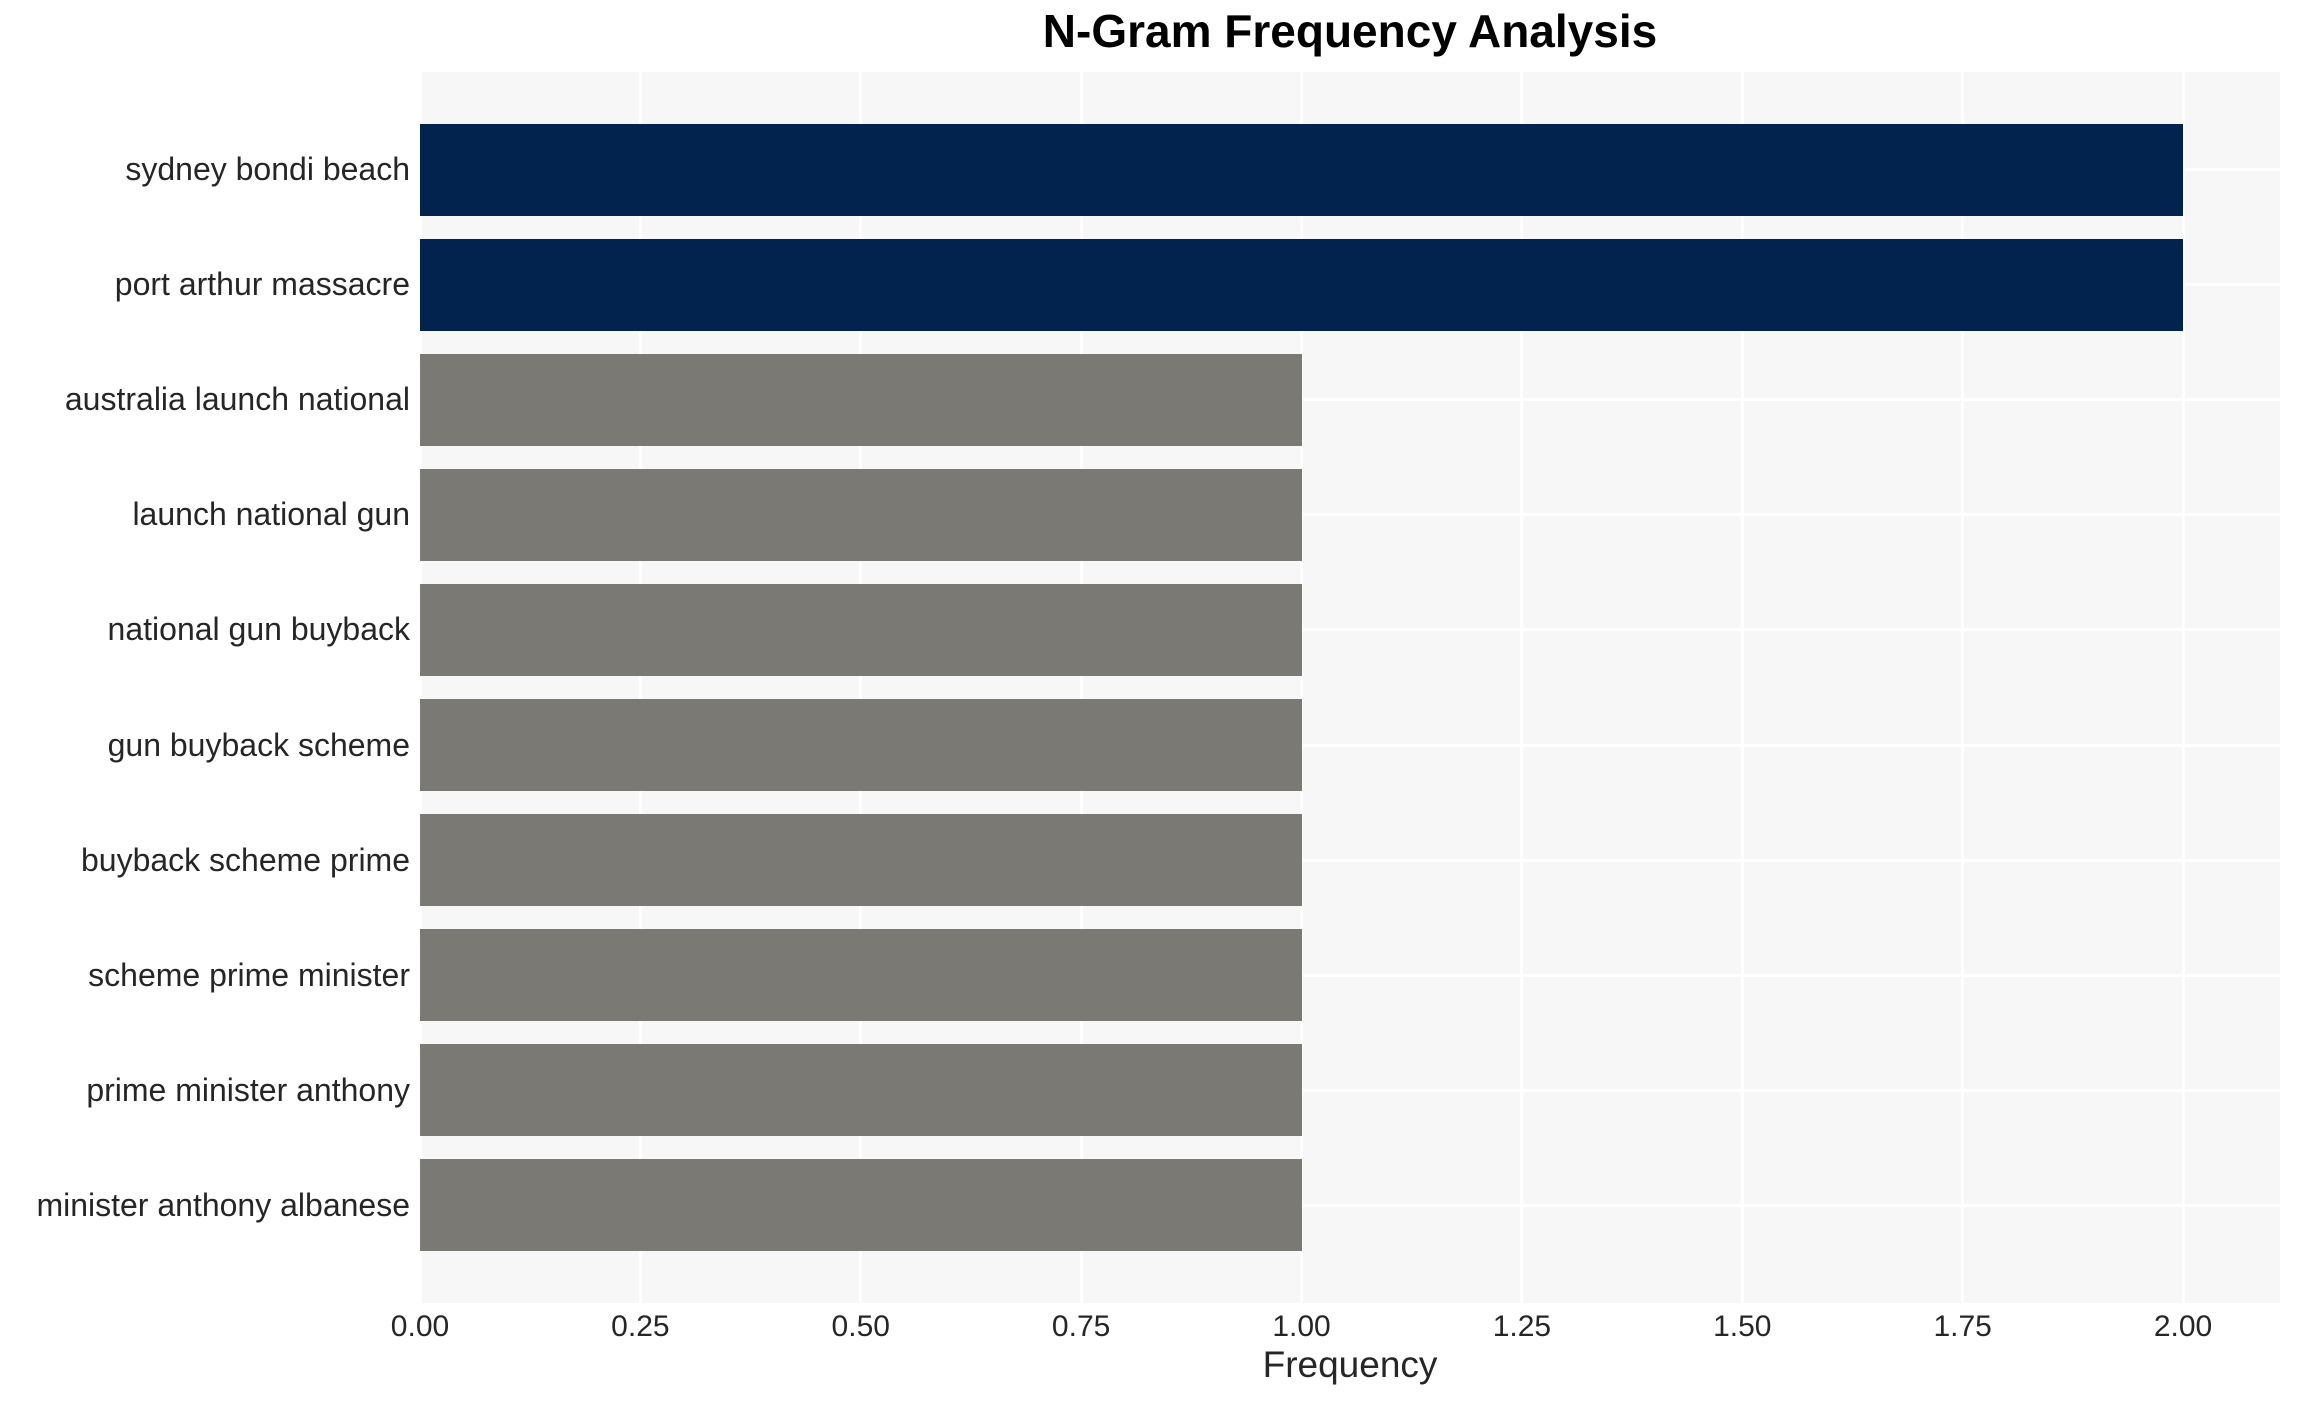  I want to click on y-axis-label: gun buyback scheme, so click(258, 744).